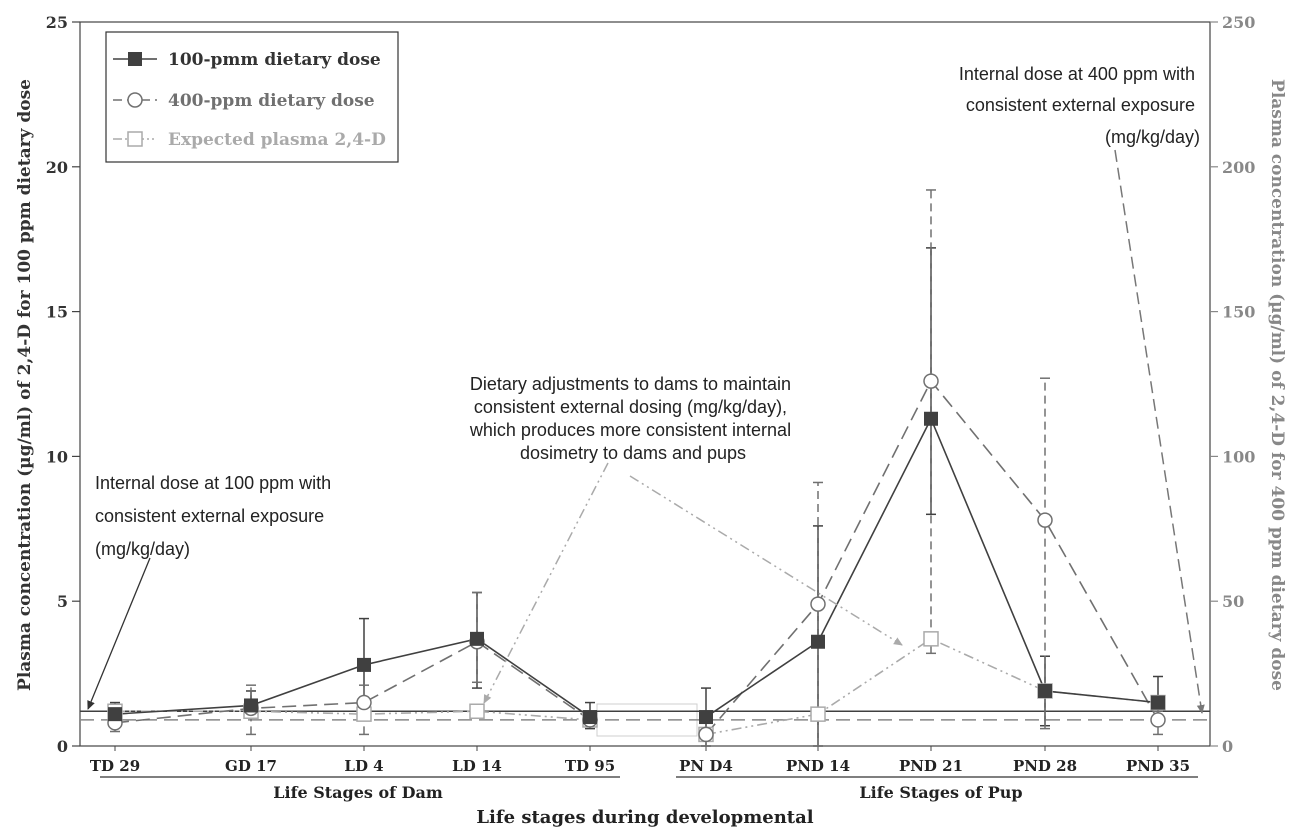 The width and height of the screenshot is (1293, 829). What do you see at coordinates (477, 766) in the screenshot?
I see `x-tick-label: LD 14` at bounding box center [477, 766].